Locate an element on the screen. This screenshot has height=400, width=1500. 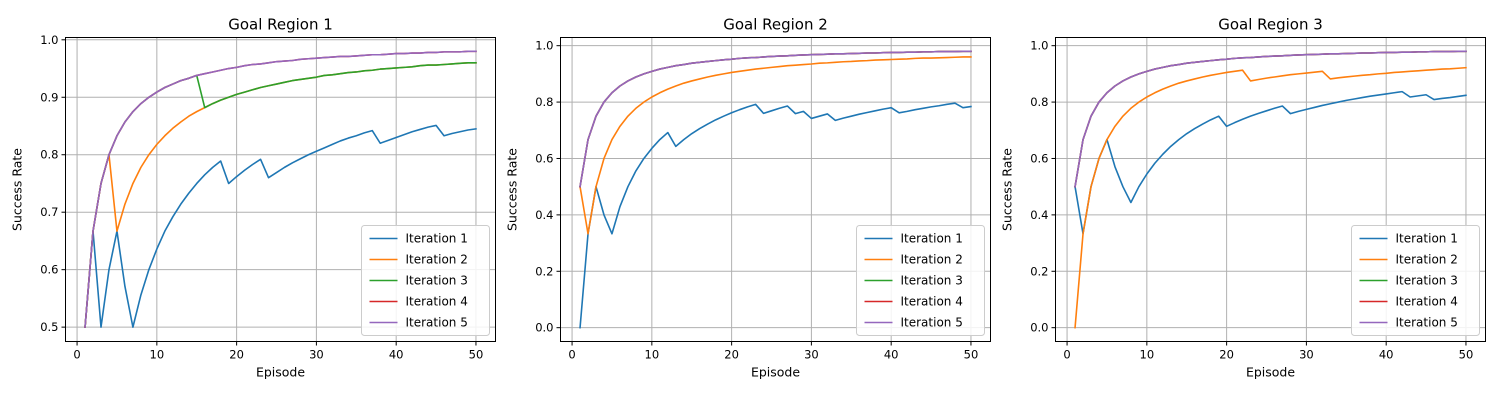
chart-title: Goal Region 2 is located at coordinates (775, 25).